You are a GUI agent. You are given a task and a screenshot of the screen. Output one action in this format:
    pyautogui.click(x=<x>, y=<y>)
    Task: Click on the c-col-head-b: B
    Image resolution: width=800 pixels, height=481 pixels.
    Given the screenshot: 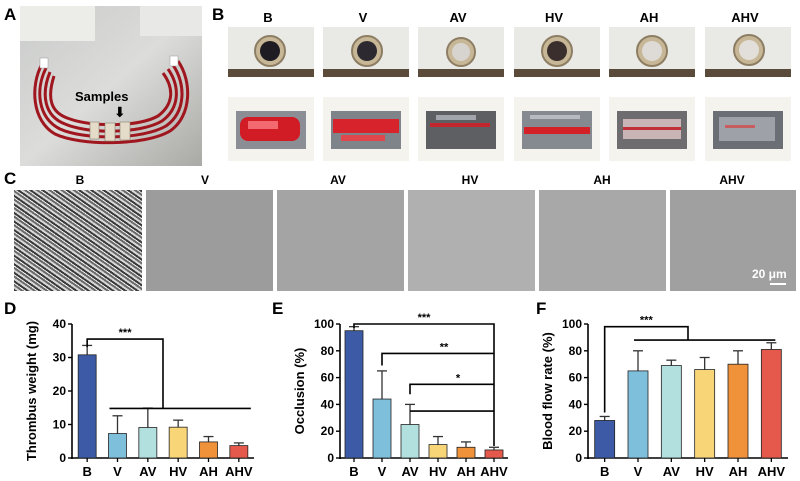 What is the action you would take?
    pyautogui.click(x=80, y=180)
    